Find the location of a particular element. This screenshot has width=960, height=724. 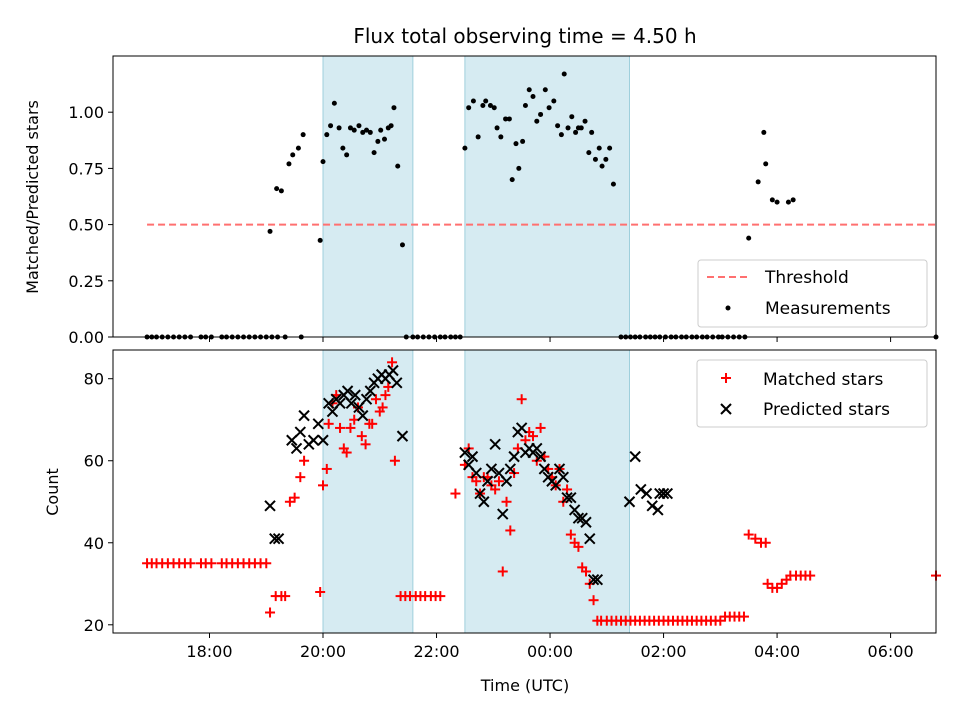

x-tick-label: 02:00 is located at coordinates (664, 651).